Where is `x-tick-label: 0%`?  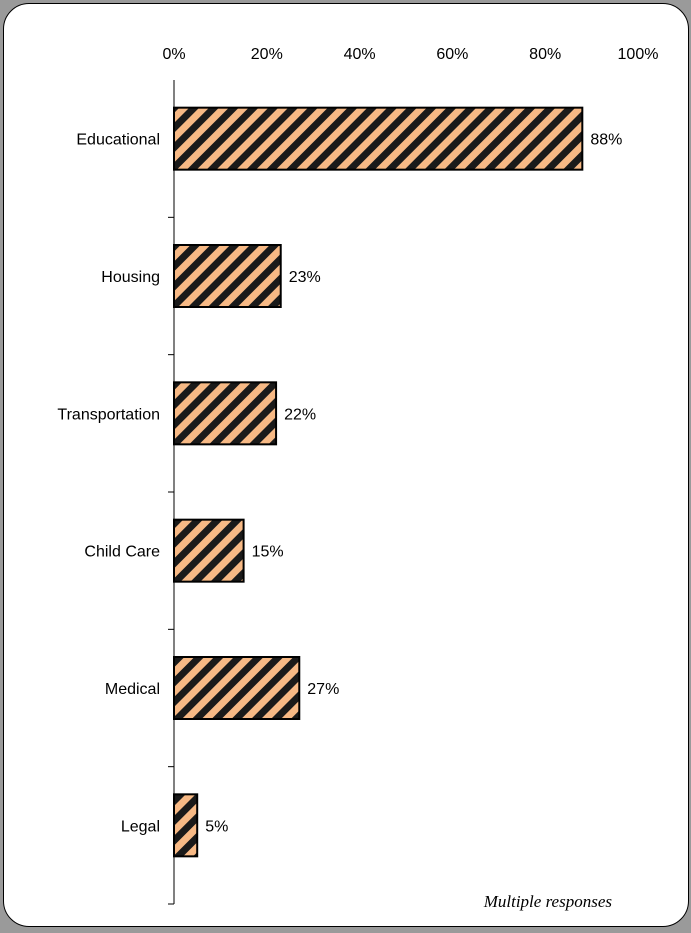 x-tick-label: 0% is located at coordinates (173, 54).